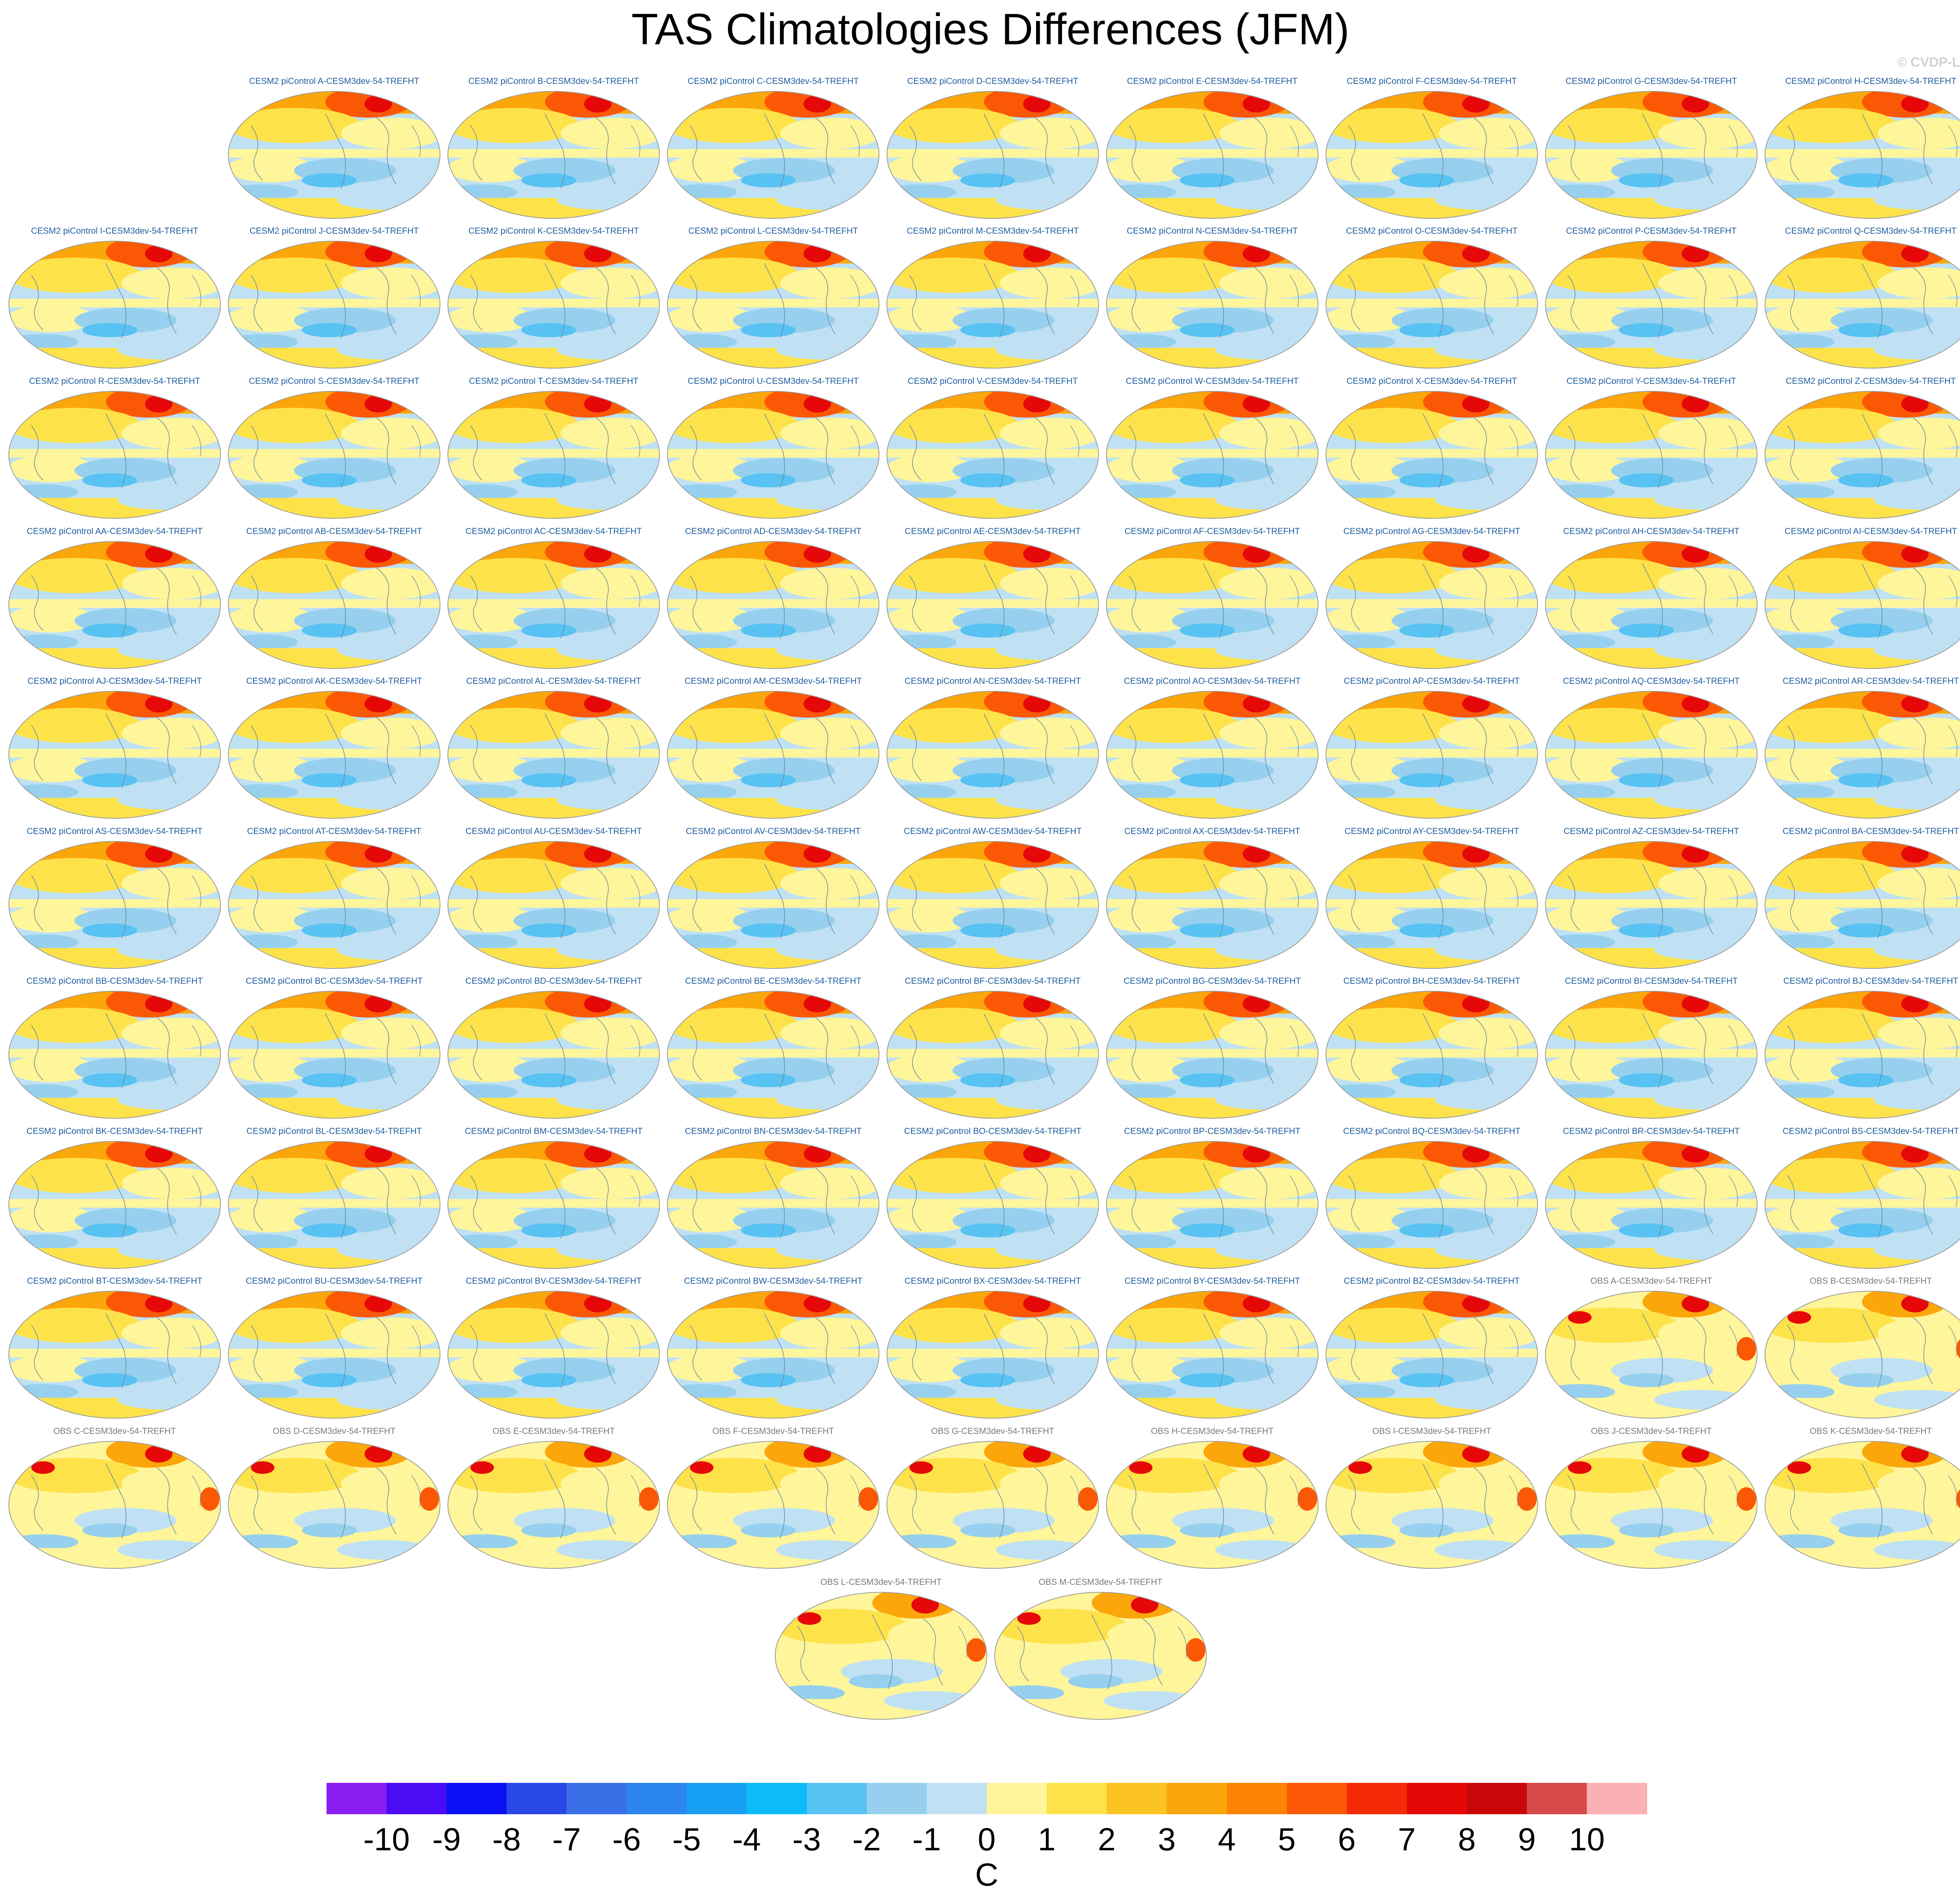 The width and height of the screenshot is (1960, 1895). Describe the element at coordinates (1212, 981) in the screenshot. I see `panel-title: CESM2 piControl BG-CESM3dev-54-TREFHT` at that location.